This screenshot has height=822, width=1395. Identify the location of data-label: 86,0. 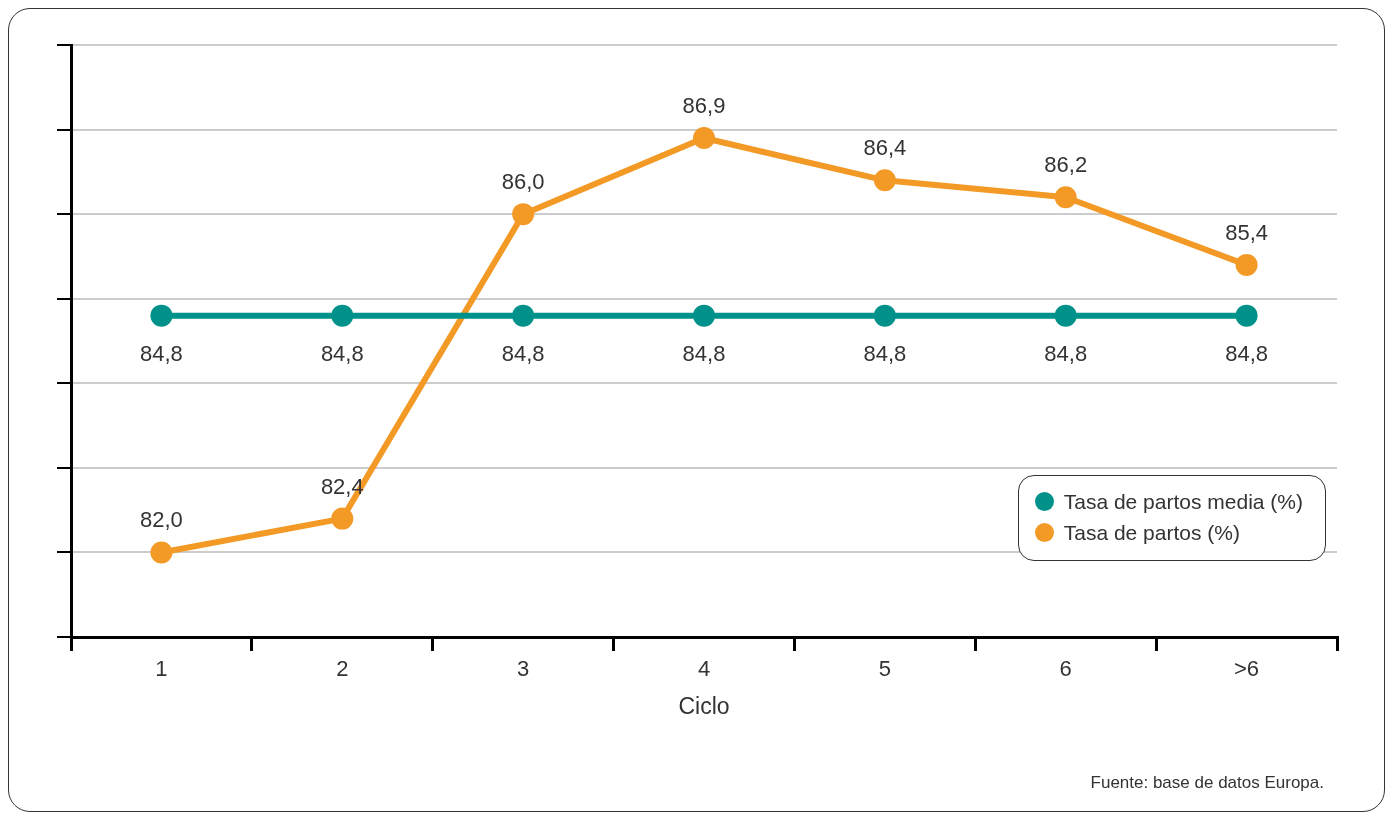
(523, 182).